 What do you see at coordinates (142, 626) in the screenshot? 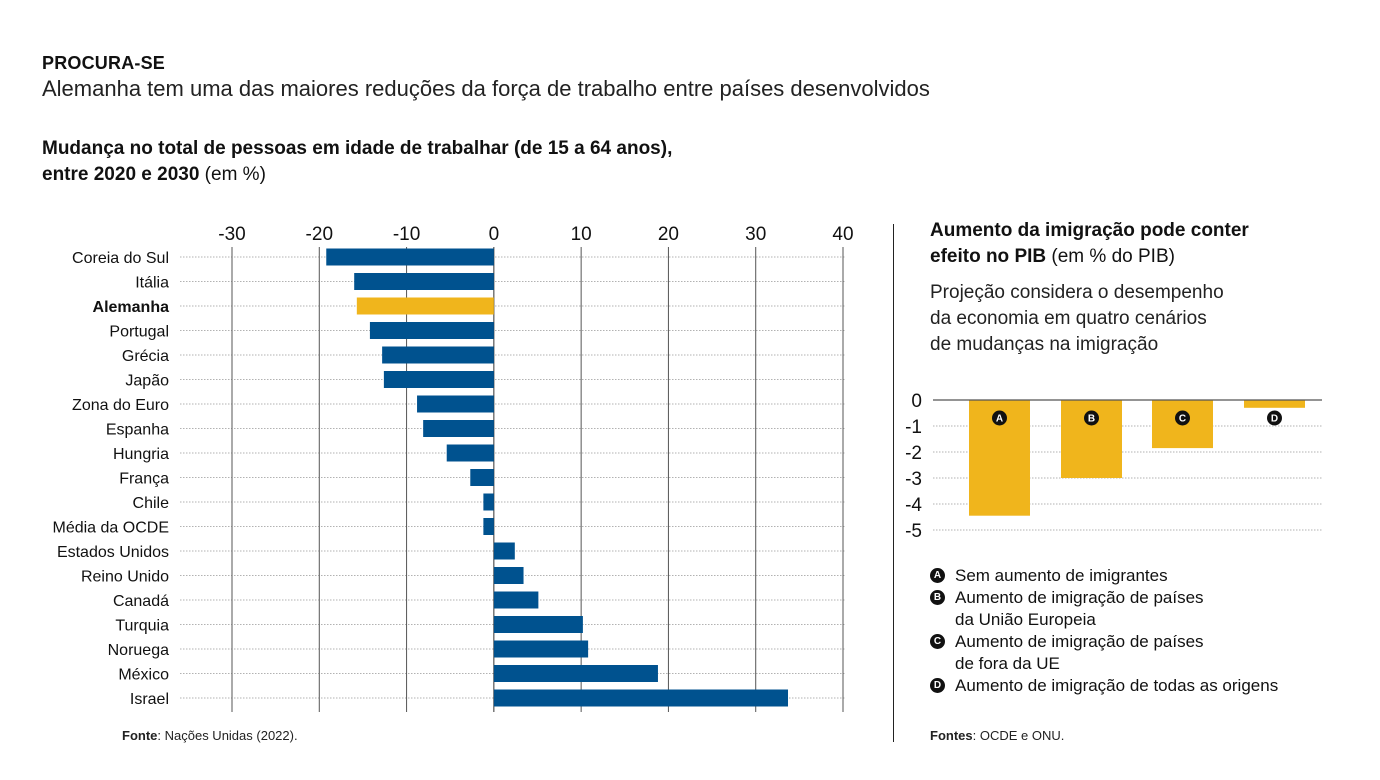
I see `category-label: Turquia` at bounding box center [142, 626].